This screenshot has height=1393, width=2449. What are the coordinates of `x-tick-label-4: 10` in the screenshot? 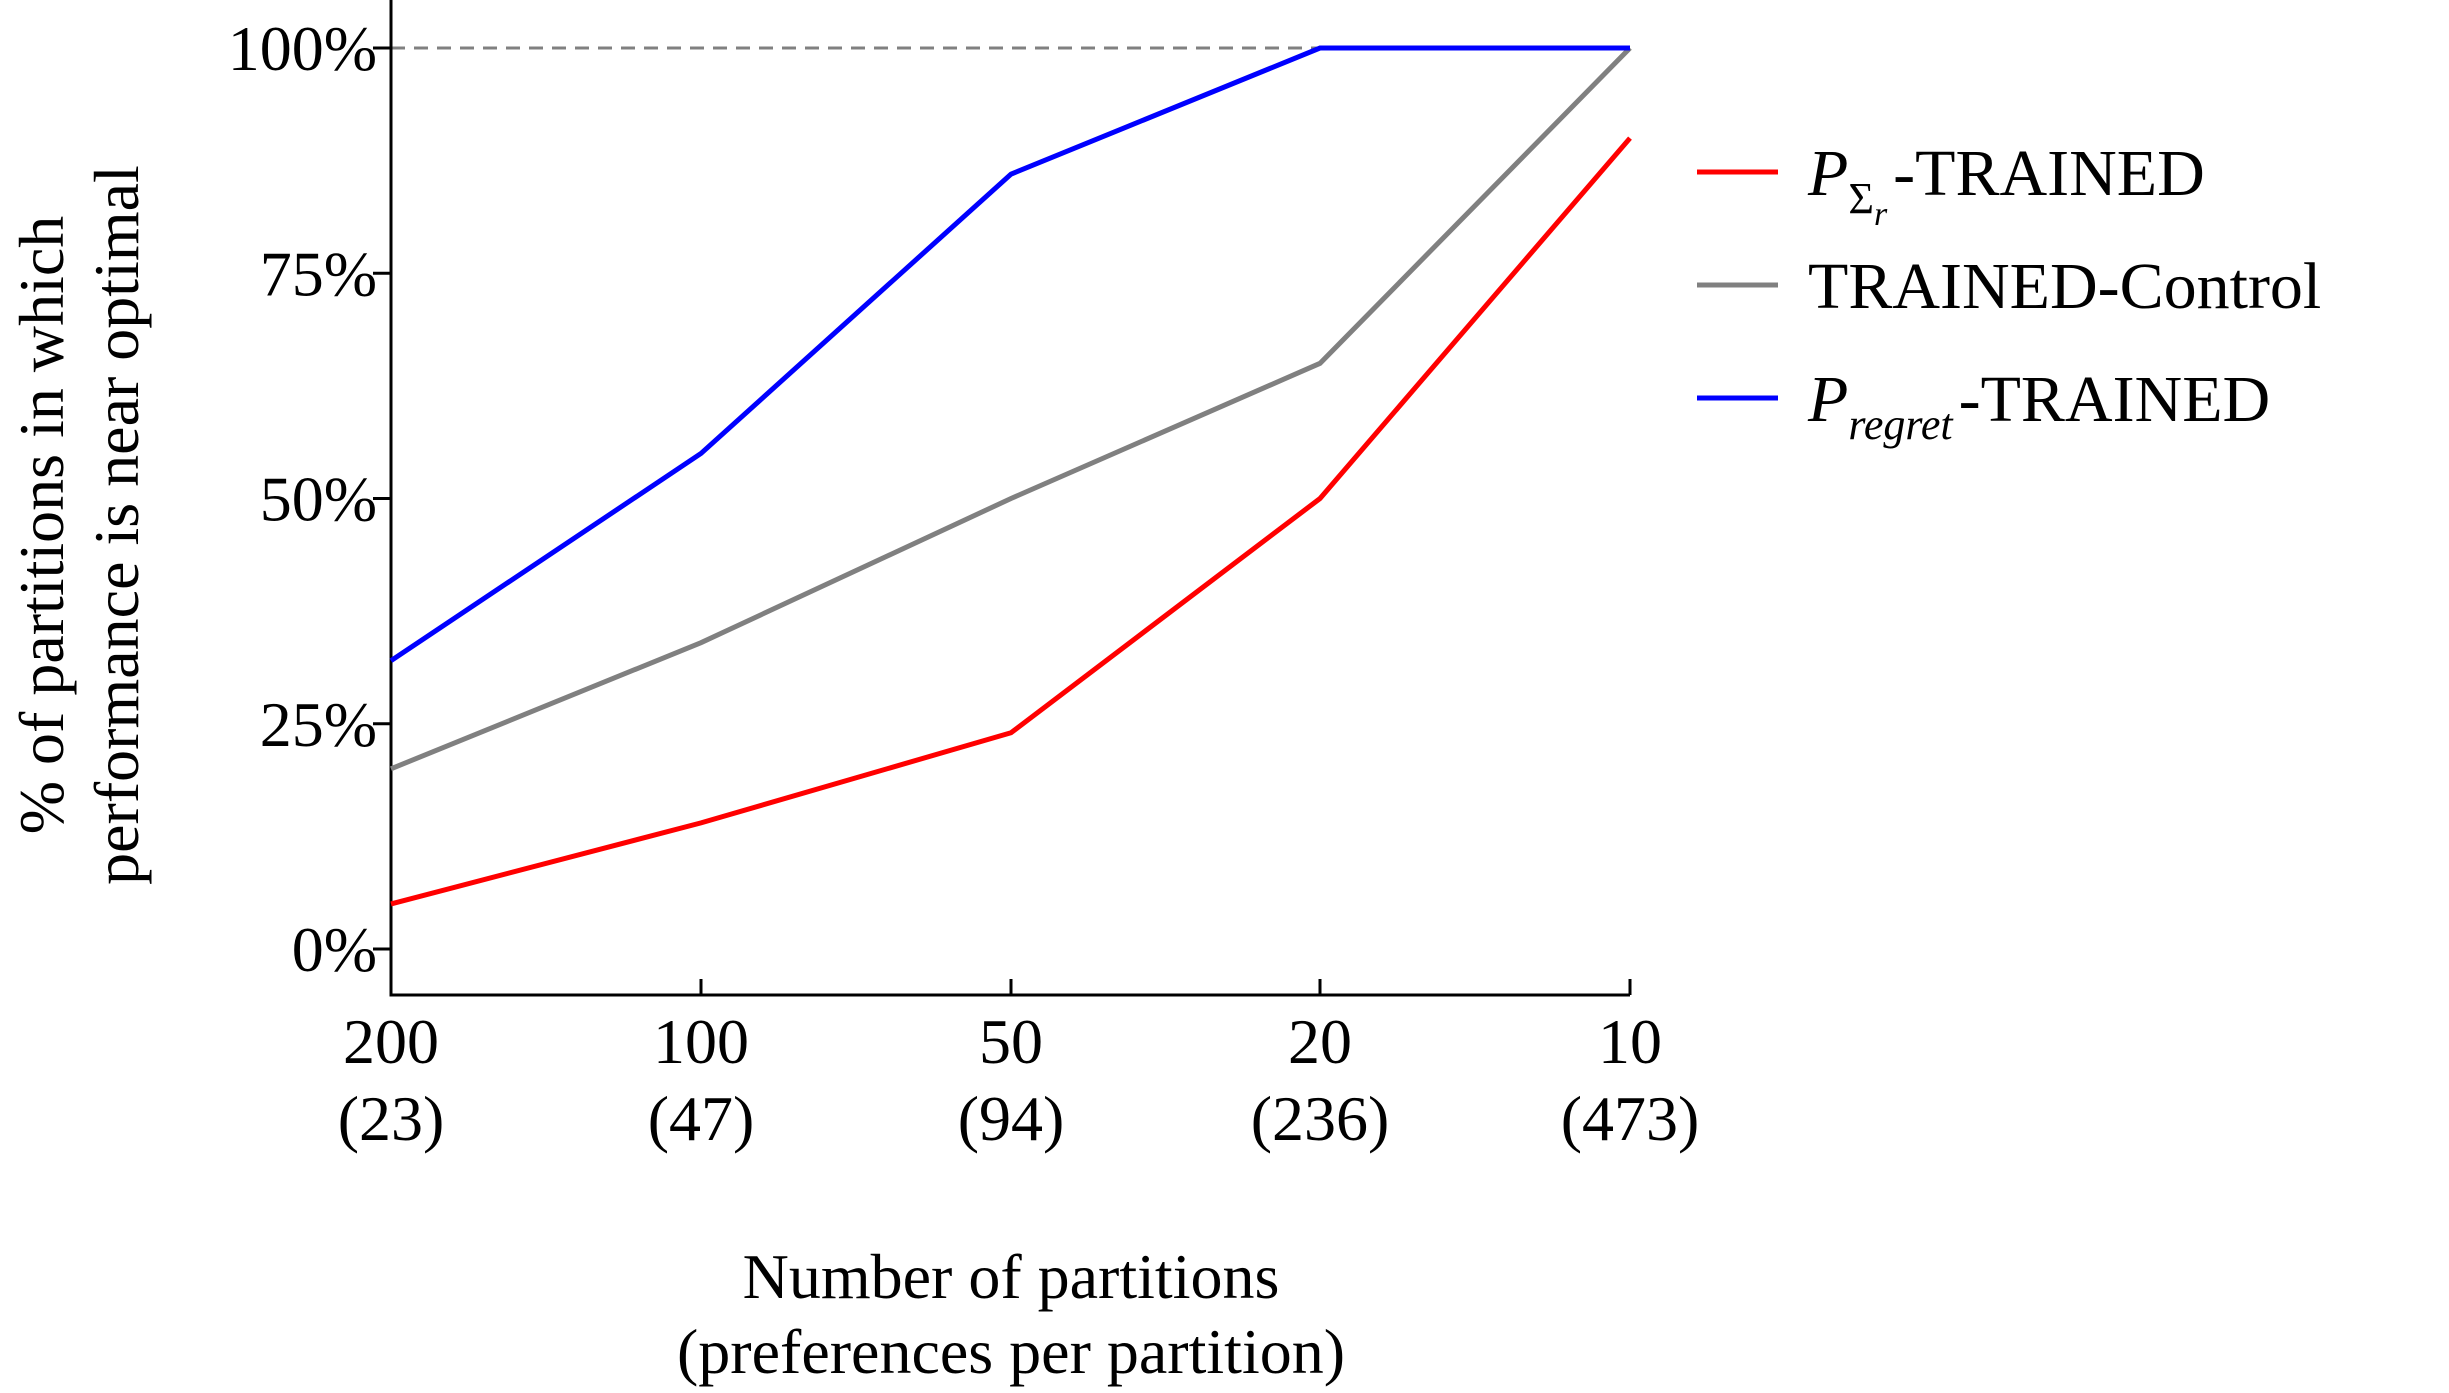 It's located at (1630, 1041).